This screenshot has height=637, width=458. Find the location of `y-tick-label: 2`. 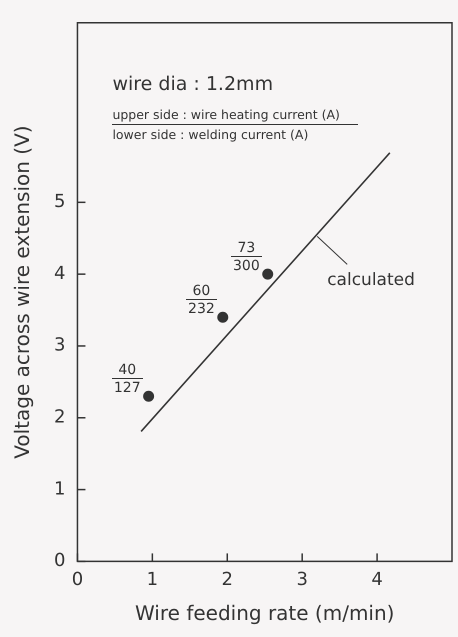

y-tick-label: 2 is located at coordinates (60, 417).